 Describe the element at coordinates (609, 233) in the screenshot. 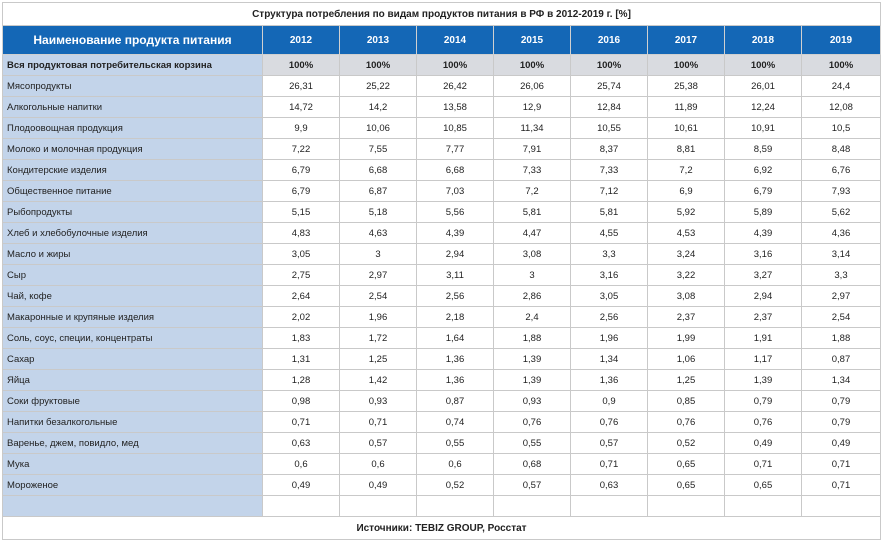

I see `value-cell: 4,55` at that location.